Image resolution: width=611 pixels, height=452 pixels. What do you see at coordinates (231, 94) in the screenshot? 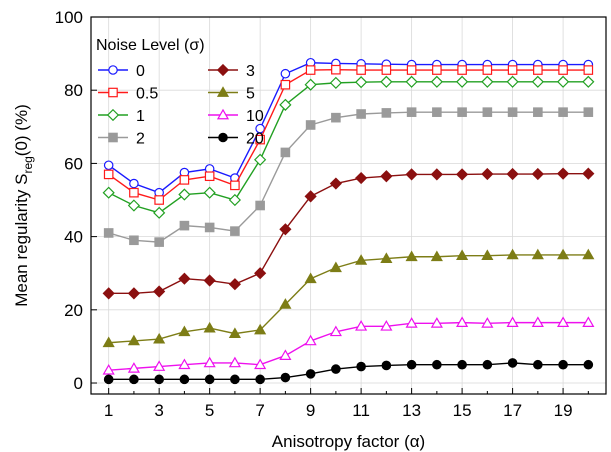
I see `legend-item-5: 5` at bounding box center [231, 94].